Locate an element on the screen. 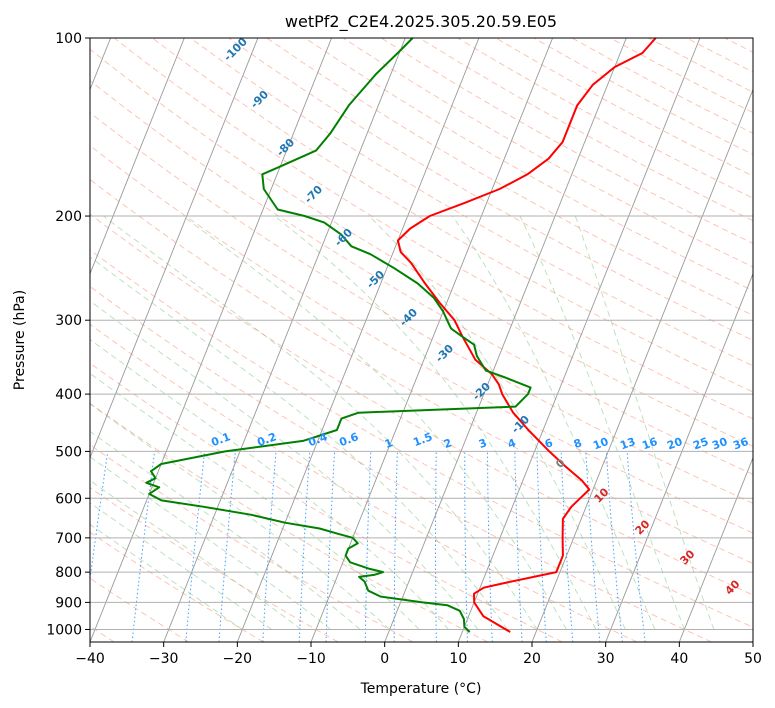 The height and width of the screenshot is (708, 775). mixing-ratio-label: 0.4 is located at coordinates (317, 439).